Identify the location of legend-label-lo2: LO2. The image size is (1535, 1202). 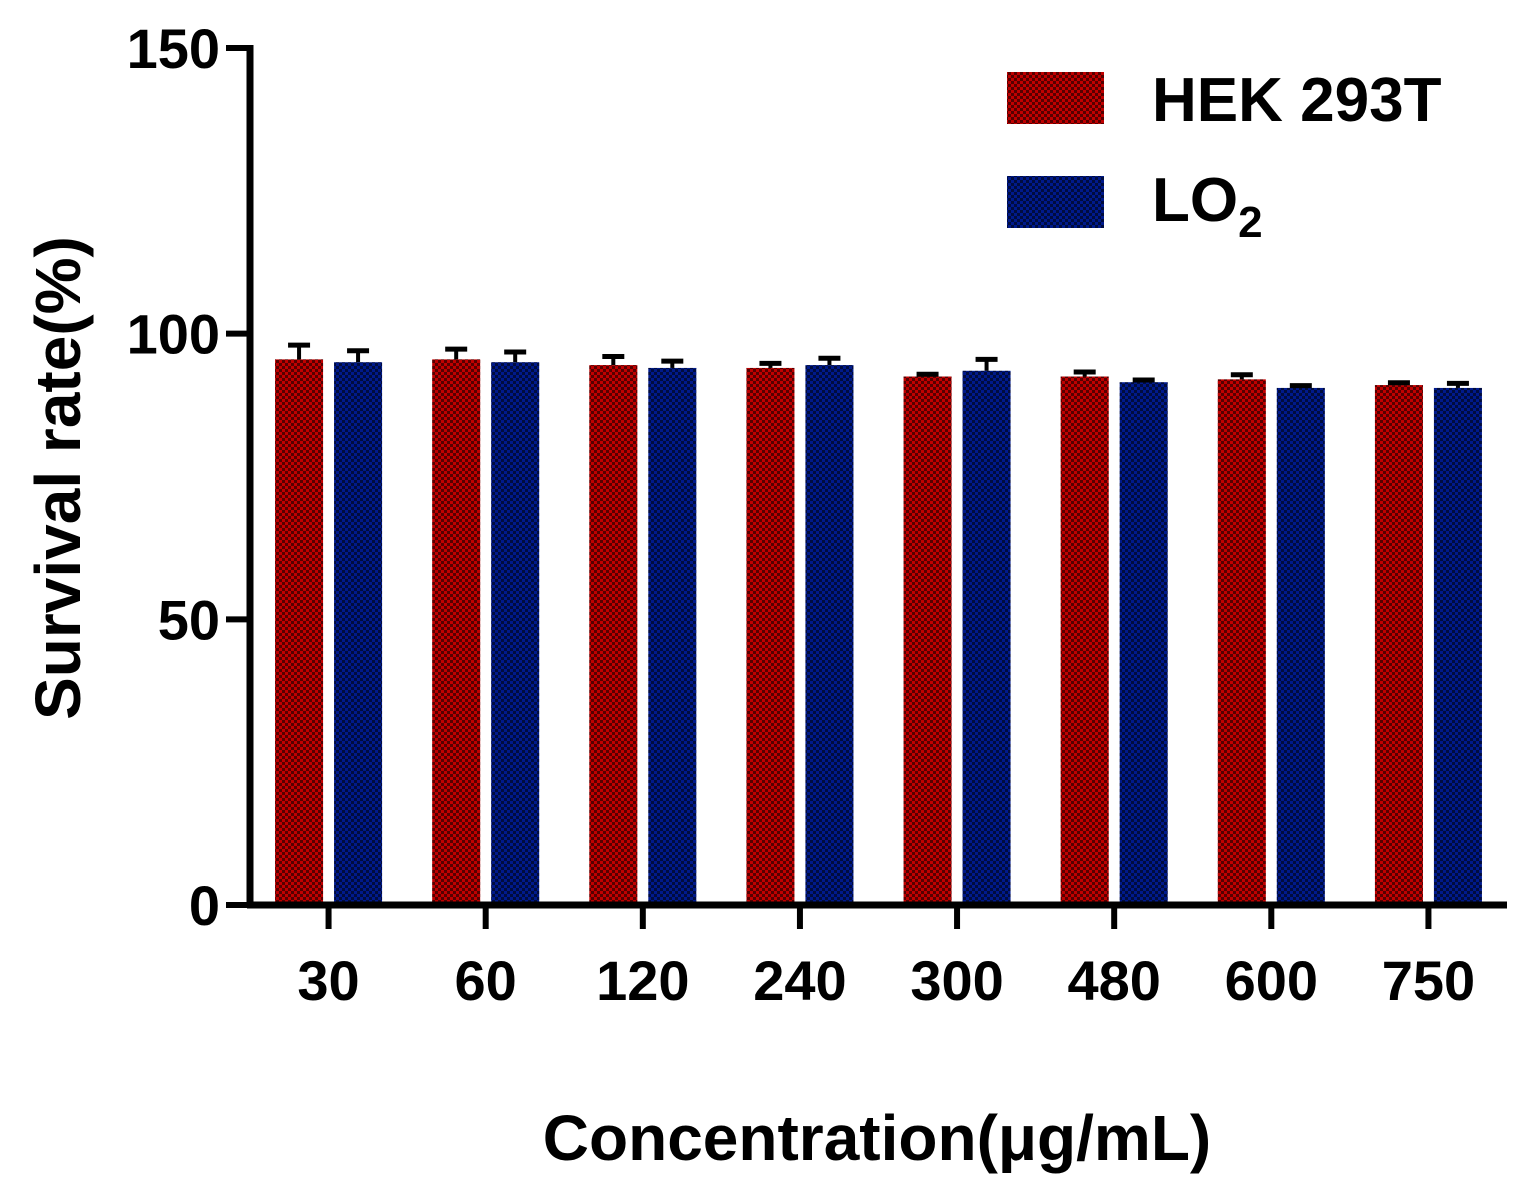
(1207, 206).